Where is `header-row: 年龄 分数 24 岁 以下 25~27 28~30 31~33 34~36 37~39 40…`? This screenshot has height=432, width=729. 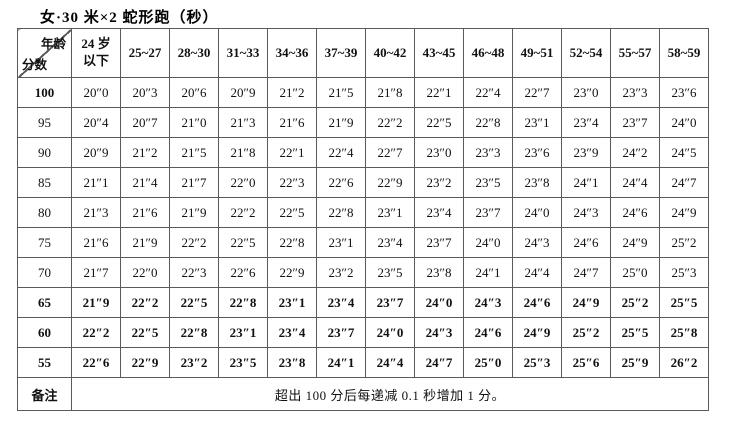
header-row: 年龄 分数 24 岁 以下 25~27 28~30 31~33 34~36 37~39 40… is located at coordinates (363, 53).